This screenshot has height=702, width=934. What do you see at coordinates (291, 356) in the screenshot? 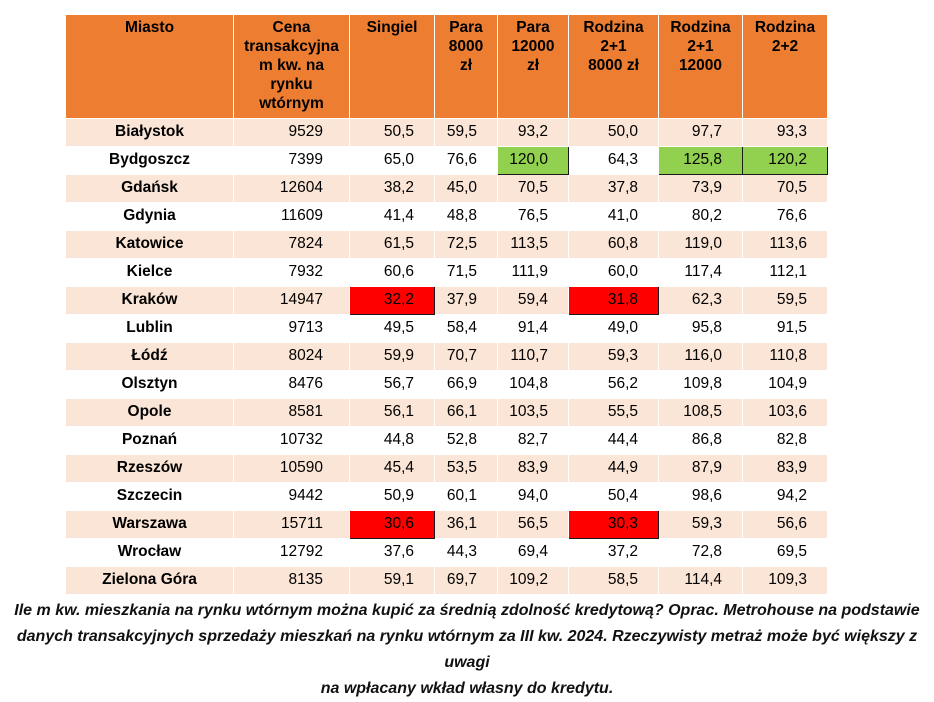
I see `value-cell: 8024` at bounding box center [291, 356].